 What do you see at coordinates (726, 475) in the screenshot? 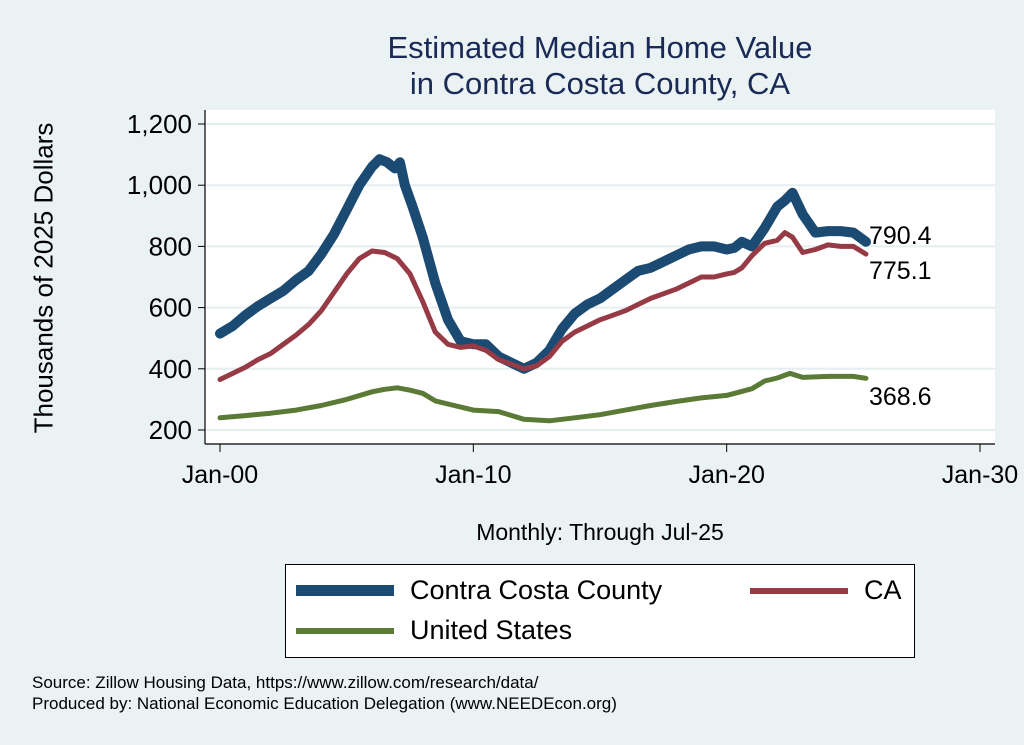
I see `x-tick-label: Jan-20` at bounding box center [726, 475].